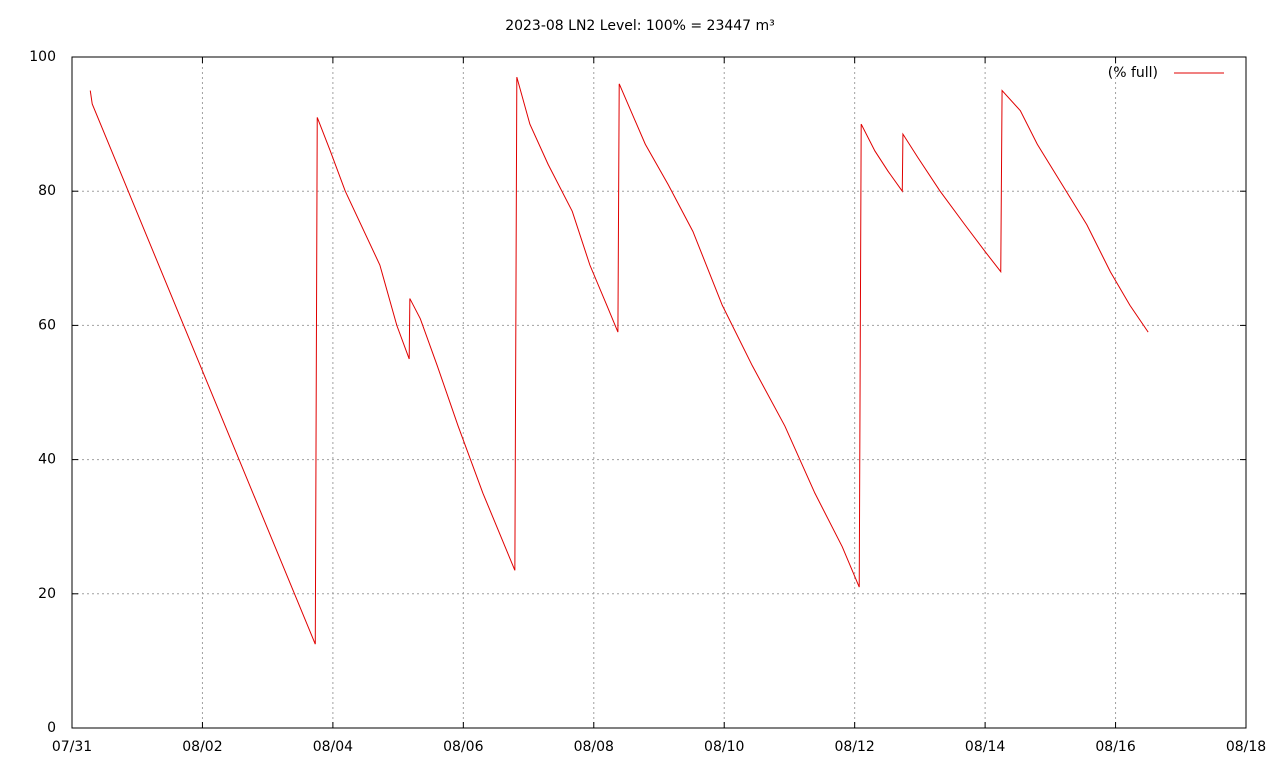 Image resolution: width=1280 pixels, height=768 pixels. Describe the element at coordinates (463, 747) in the screenshot. I see `x-tick-label: 08/06` at that location.